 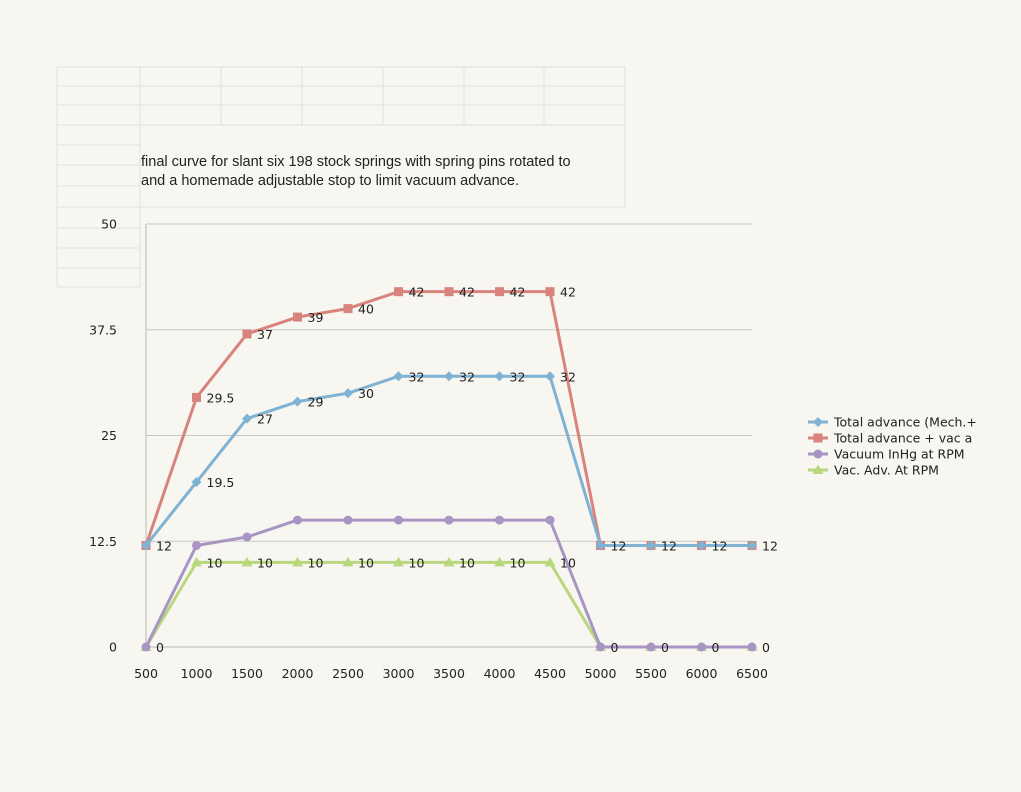 I want to click on legend-label: Vacuum InHg at RPM, so click(x=899, y=454).